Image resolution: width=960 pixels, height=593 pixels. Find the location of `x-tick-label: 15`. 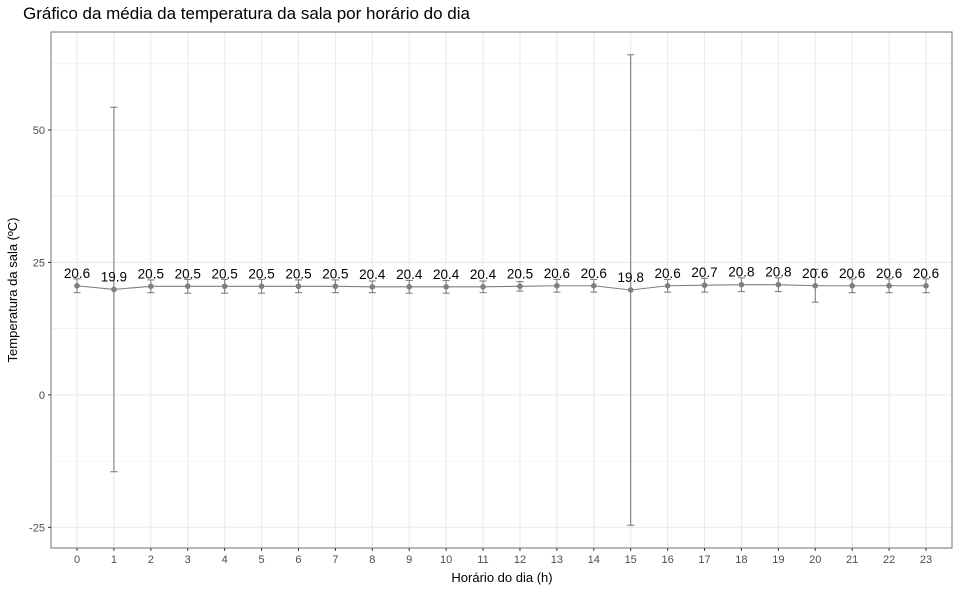

x-tick-label: 15 is located at coordinates (631, 560).